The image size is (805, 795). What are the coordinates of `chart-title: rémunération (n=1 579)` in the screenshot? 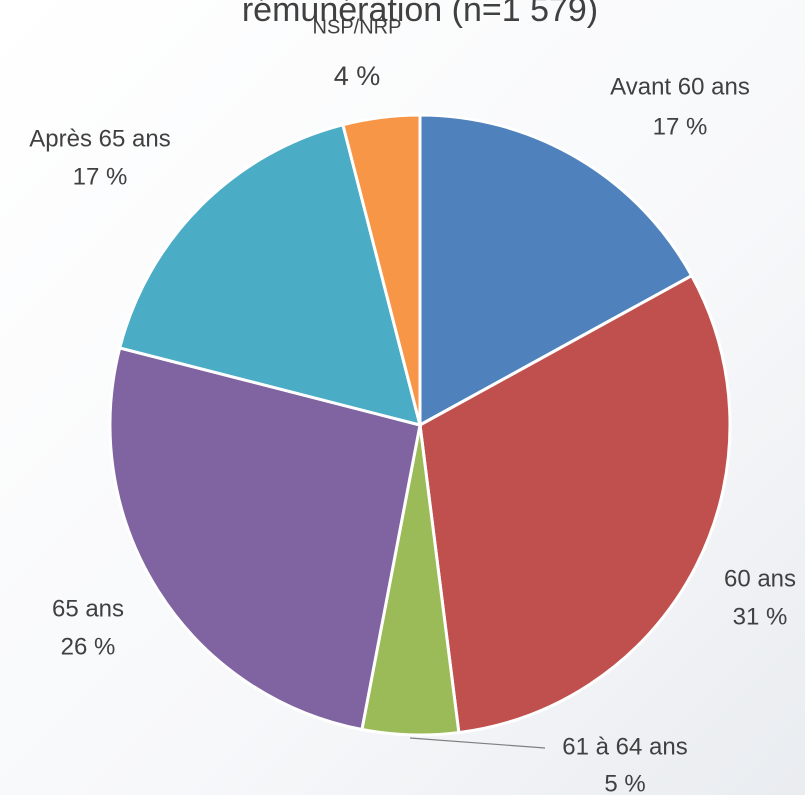 It's located at (420, 14).